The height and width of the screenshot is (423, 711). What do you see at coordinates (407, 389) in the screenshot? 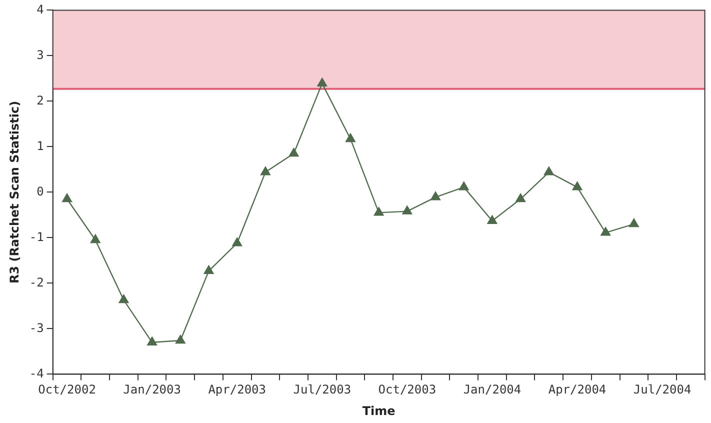
I see `x-tick-label: Oct/2003` at bounding box center [407, 389].